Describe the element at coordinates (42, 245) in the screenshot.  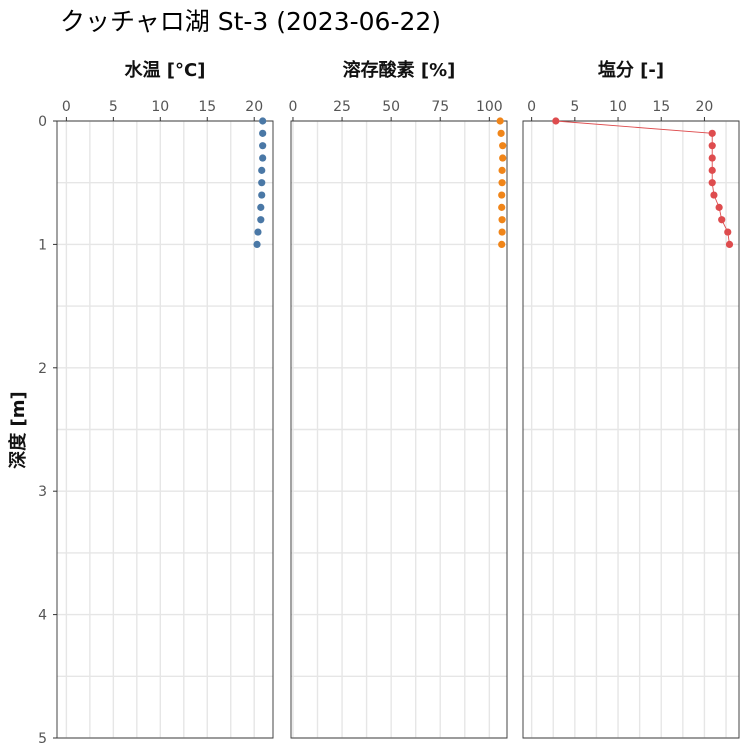
I see `y-tick-label: 1` at that location.